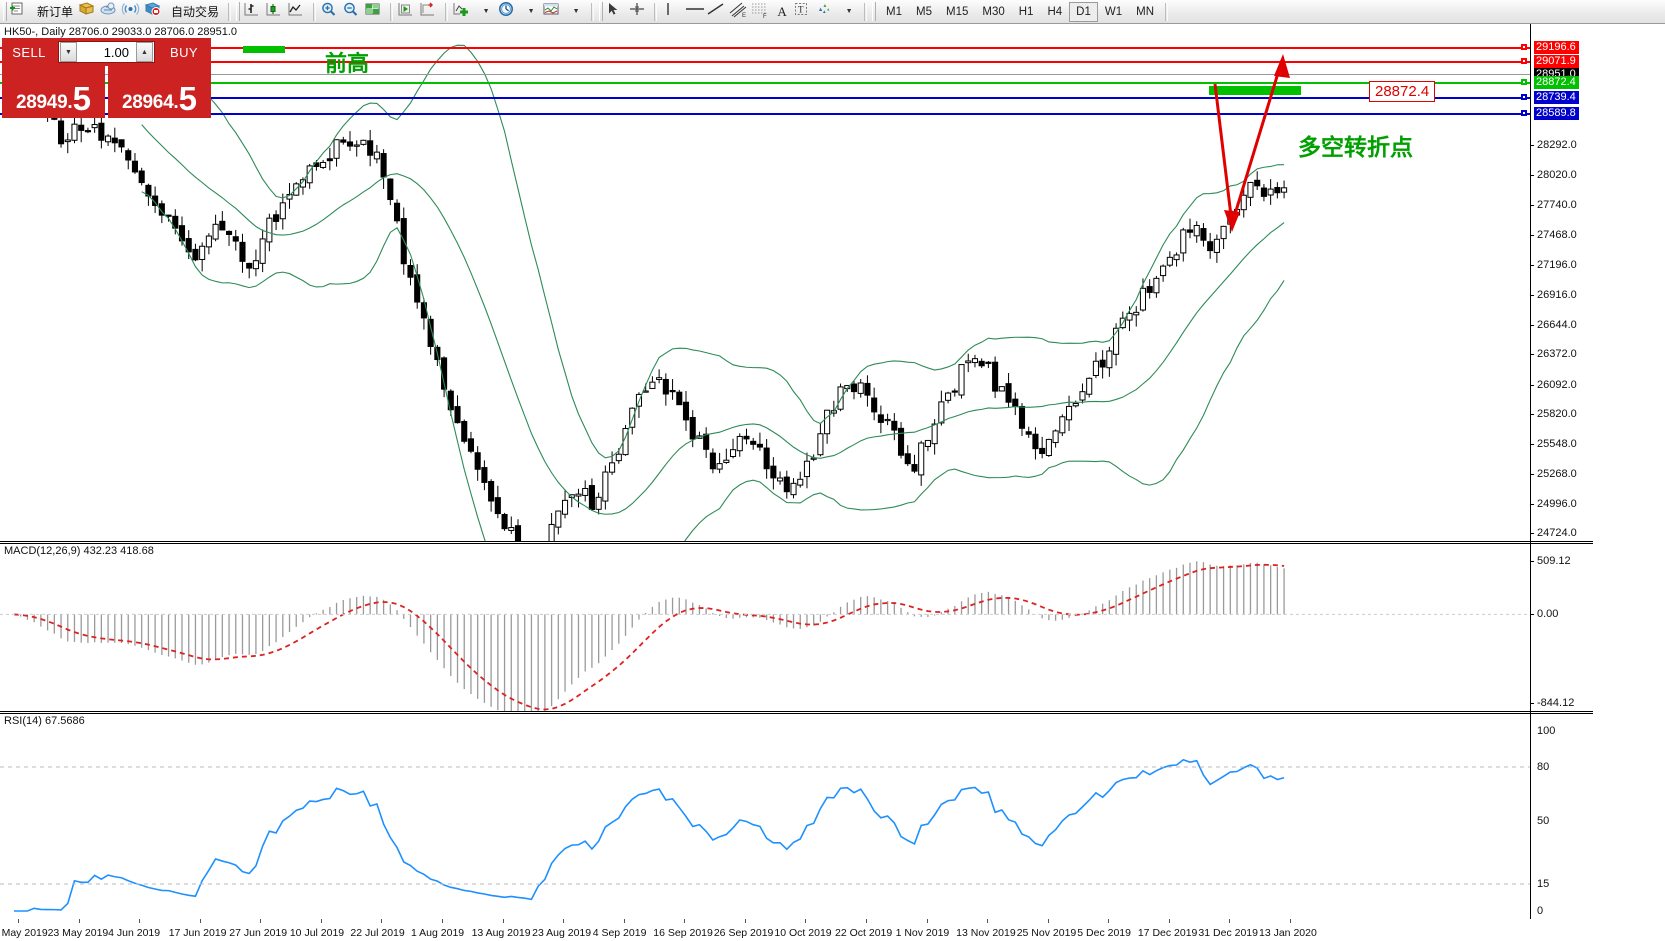  What do you see at coordinates (849, 11) in the screenshot?
I see `objects-dropdown-icon: ▼` at bounding box center [849, 11].